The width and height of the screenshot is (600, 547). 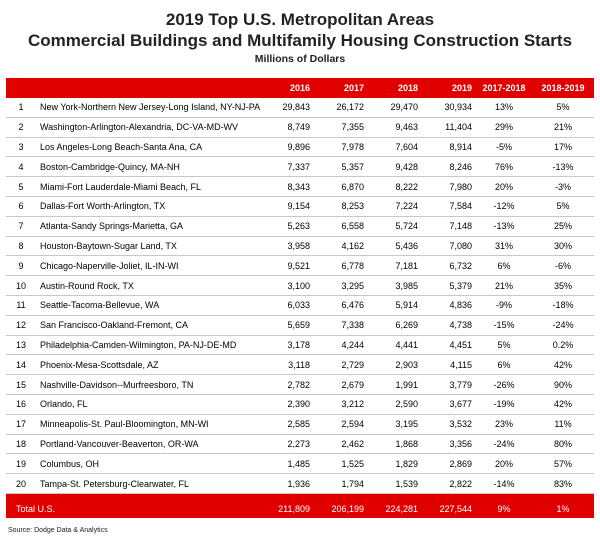 What do you see at coordinates (449, 266) in the screenshot?
I see `value-cell: 6,732` at bounding box center [449, 266].